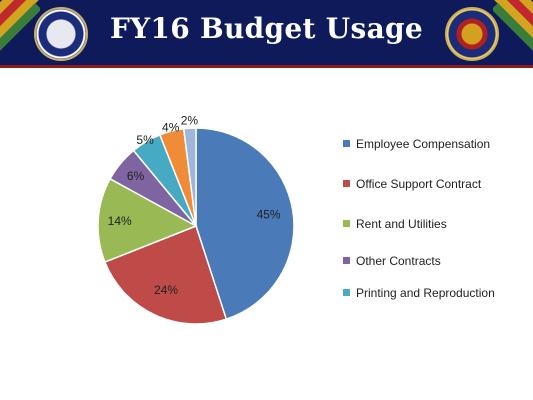 The width and height of the screenshot is (533, 400). I want to click on legend-item: Employee Compensation, so click(432, 144).